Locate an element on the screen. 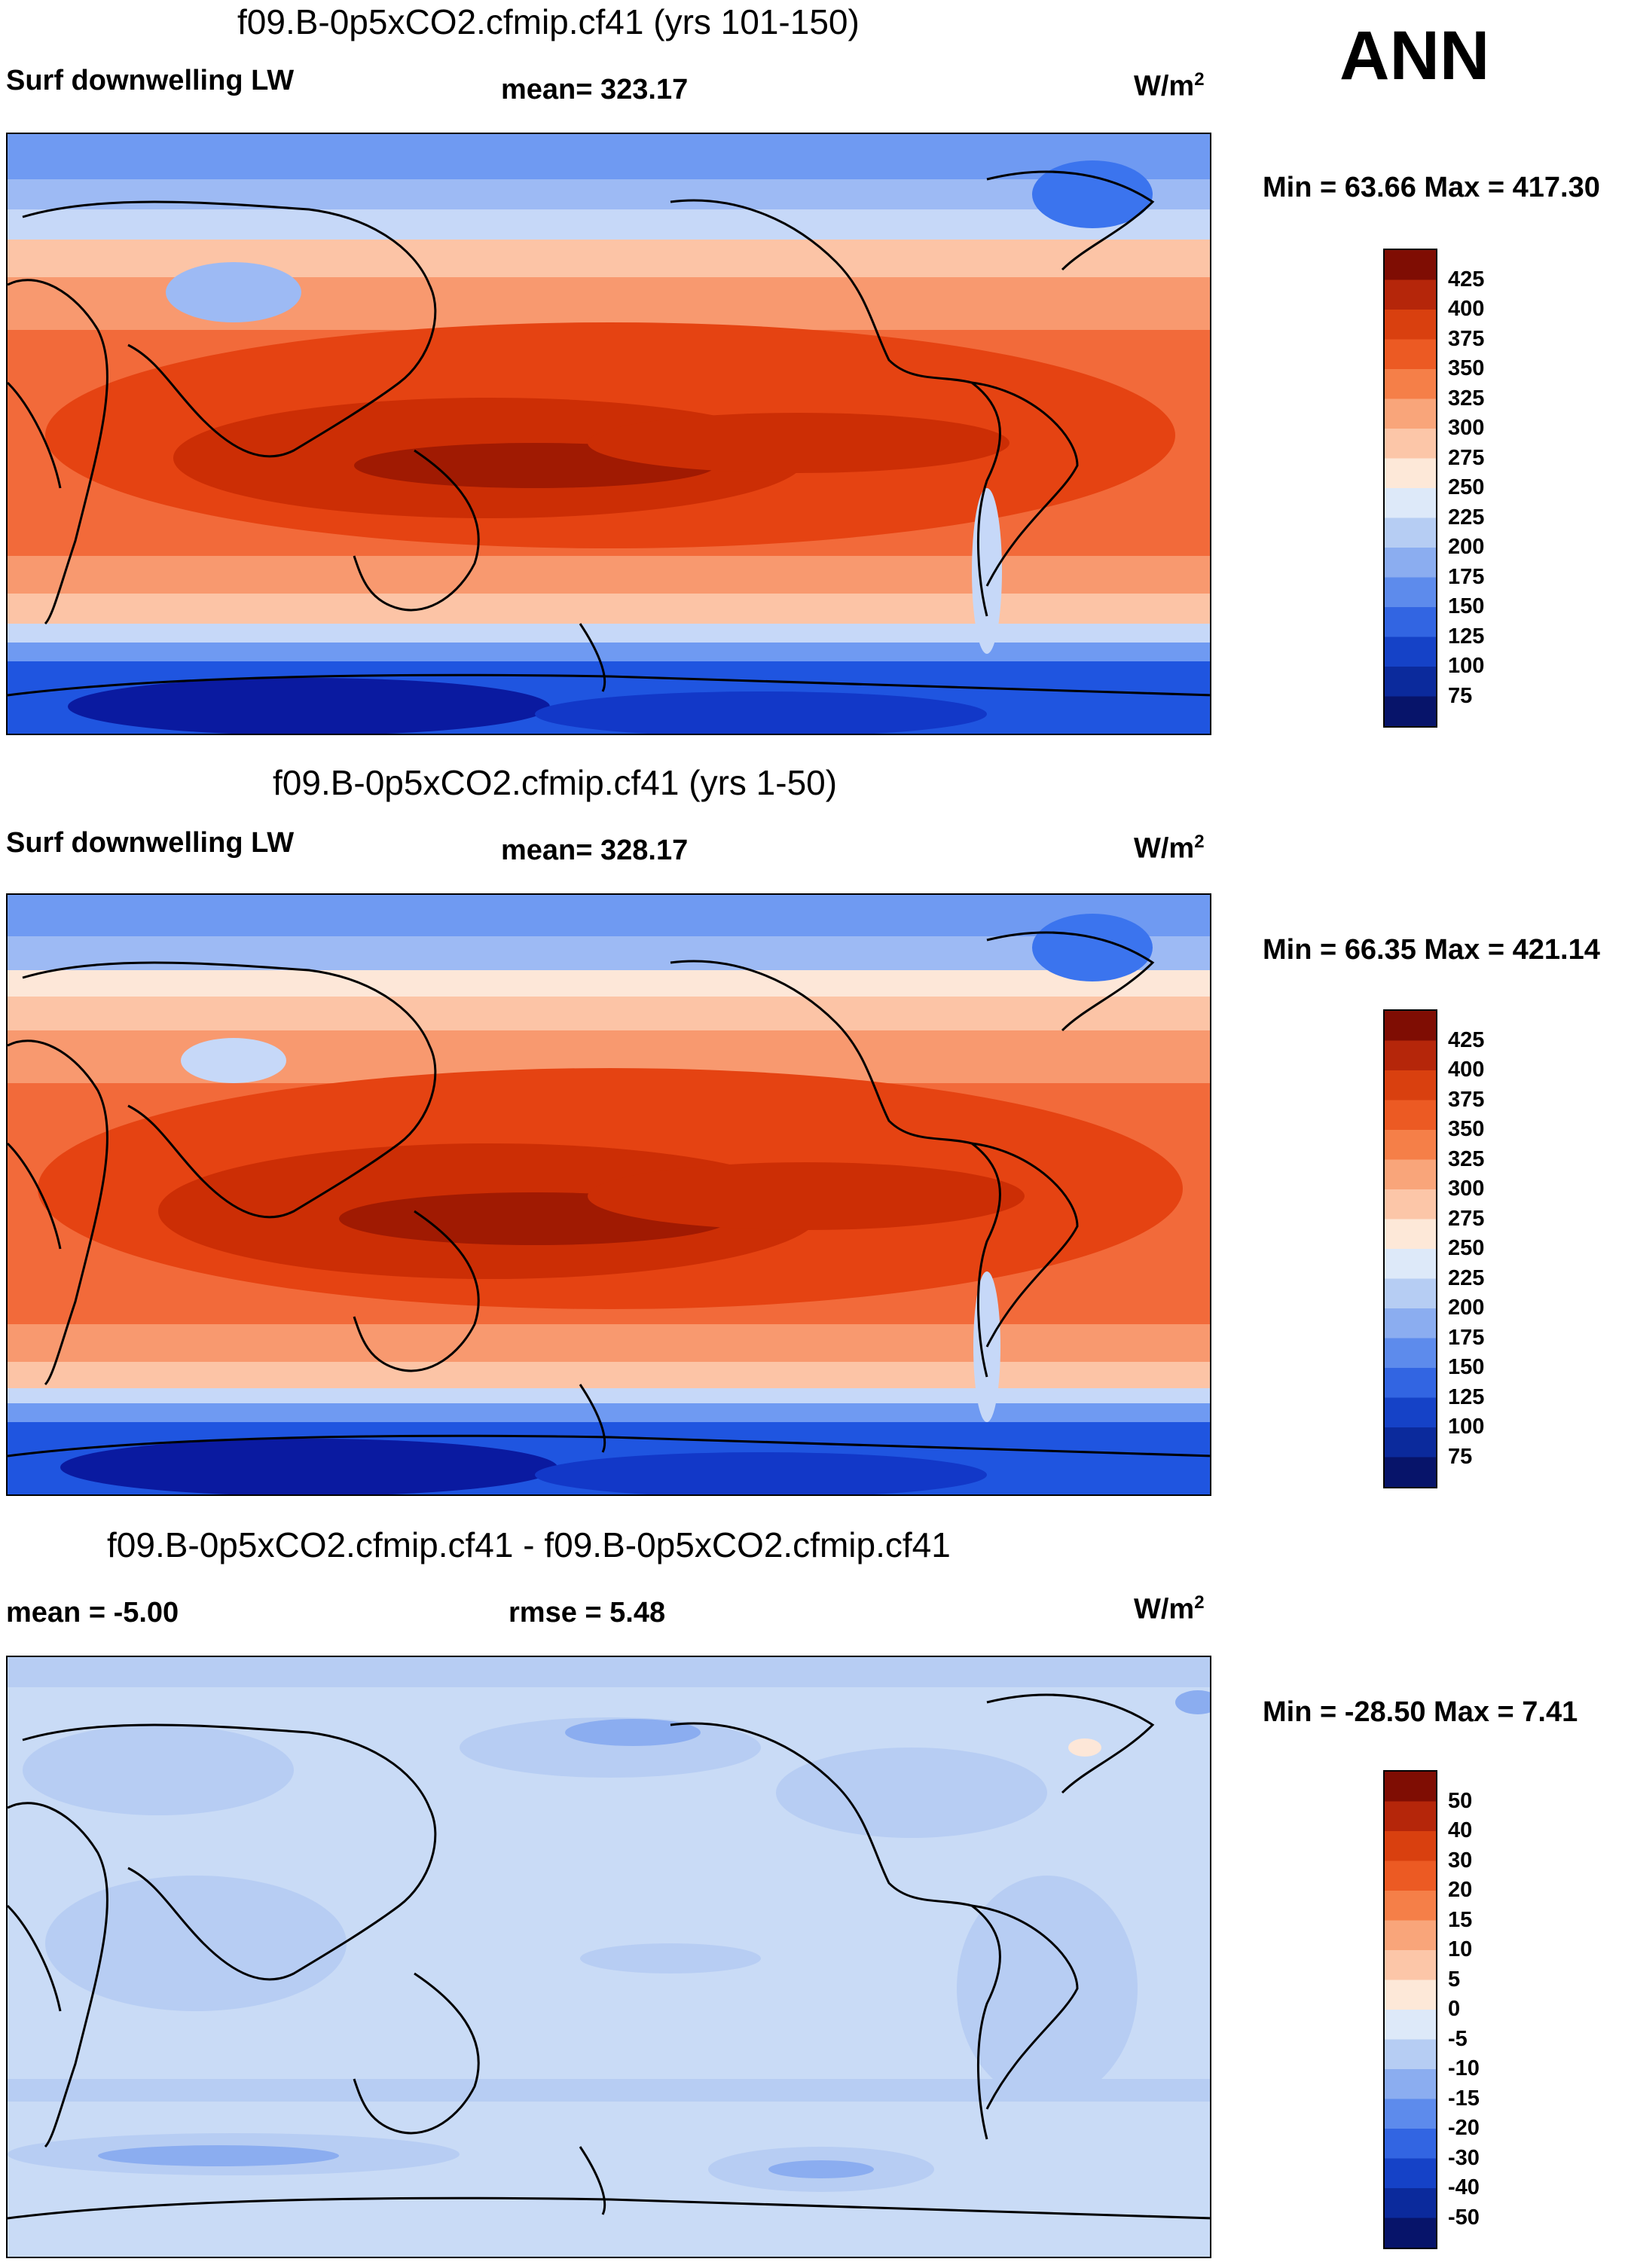  colorbar-tick-label: 30 is located at coordinates (1460, 1860).